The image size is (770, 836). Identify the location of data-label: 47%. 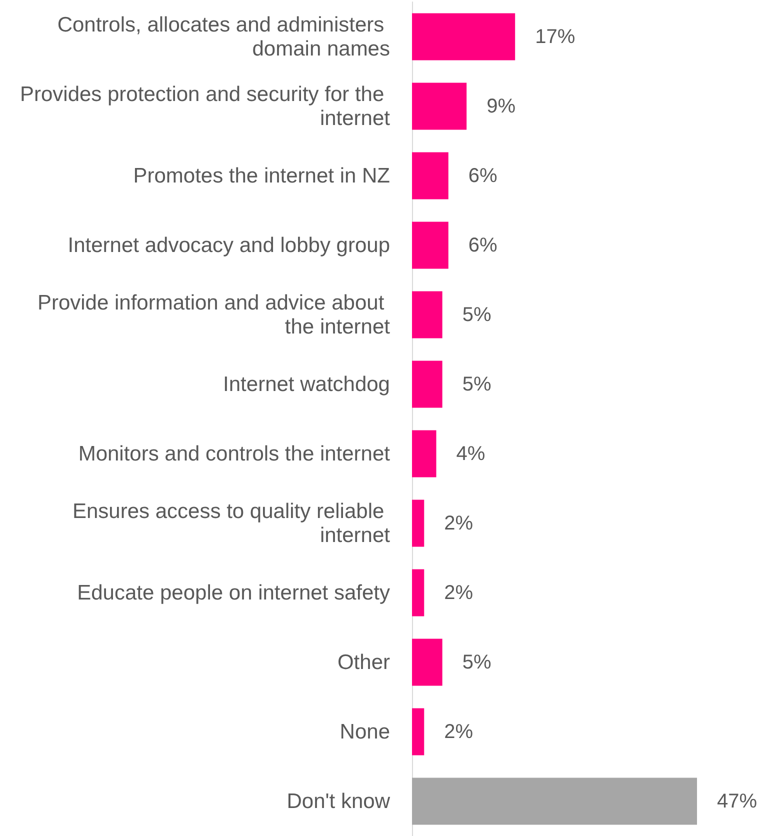
(737, 801).